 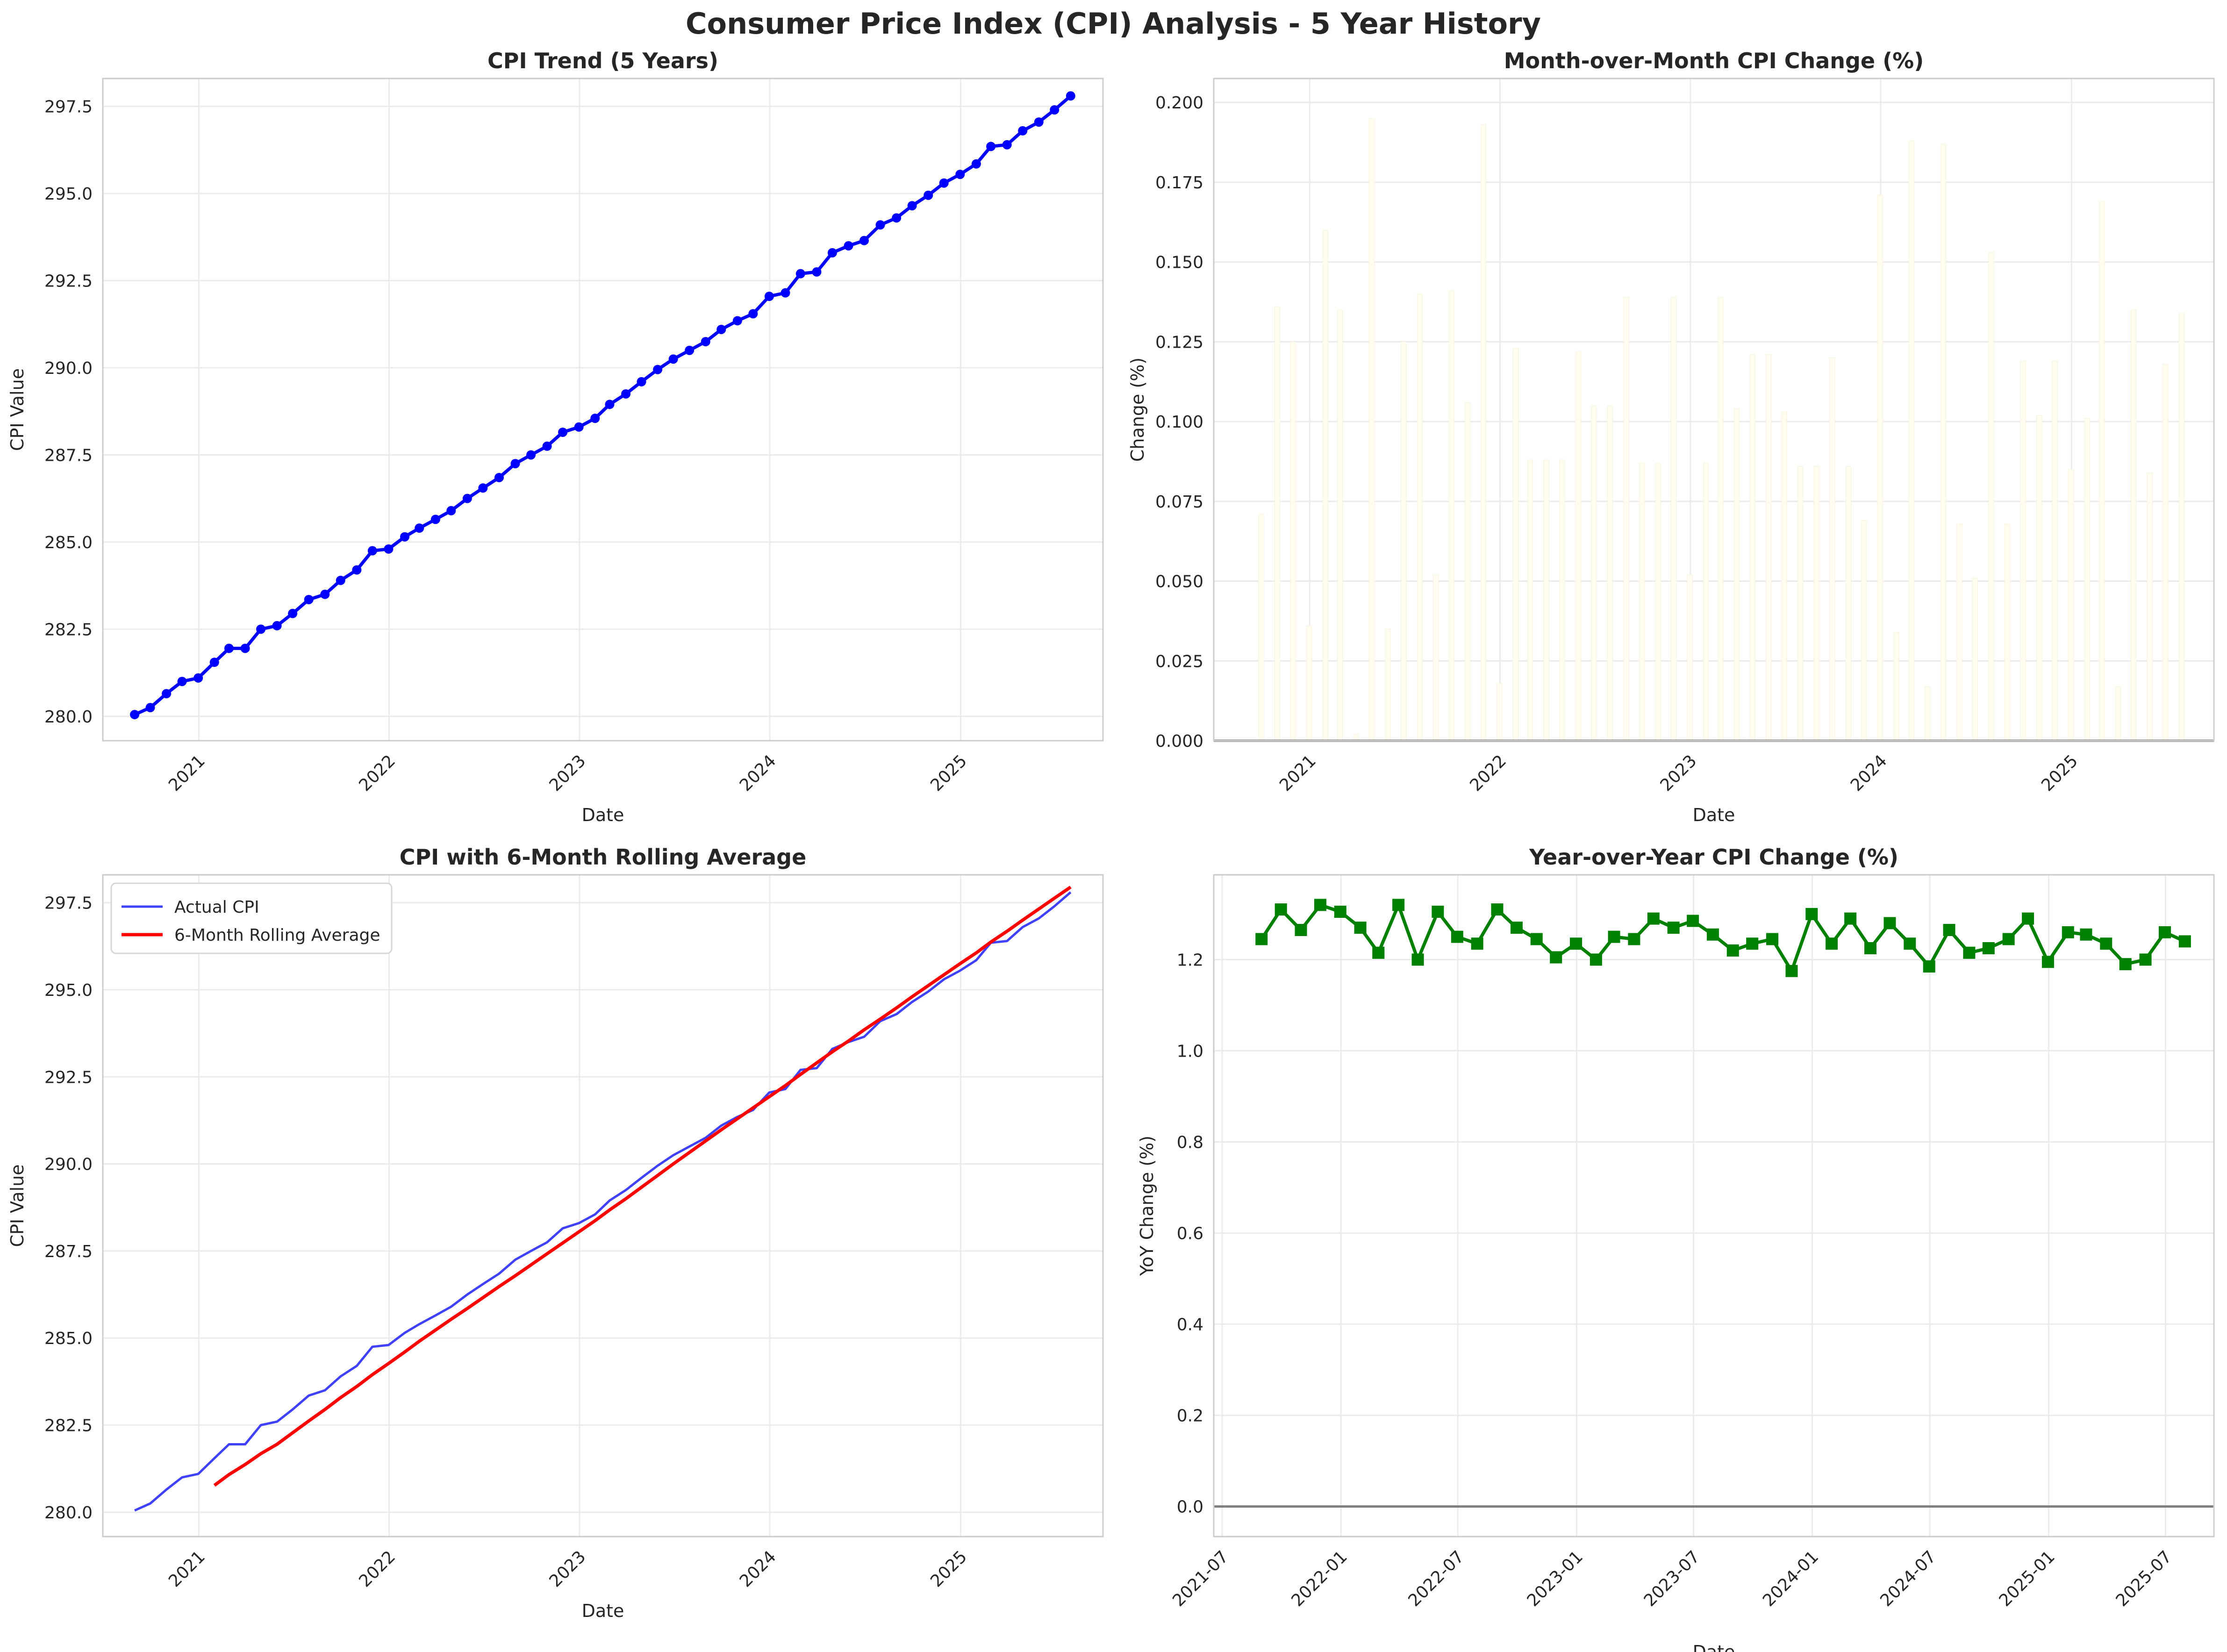 What do you see at coordinates (68, 1426) in the screenshot?
I see `y-tick-label: 282.5` at bounding box center [68, 1426].